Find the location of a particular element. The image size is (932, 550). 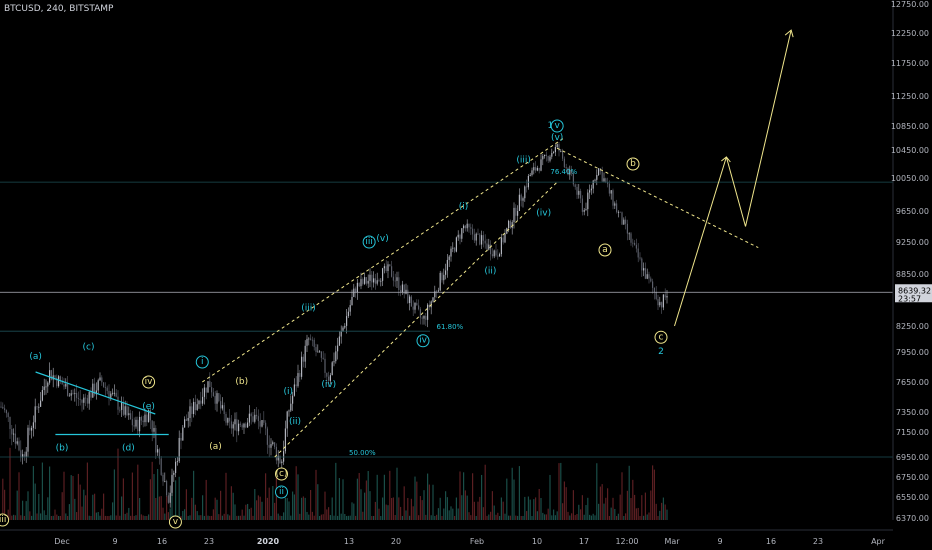

time-axis: Dec 9 16 23 2020 13 20 Feb 10 17 12:00 Mar 9 16 23 Apr is located at coordinates (446, 537).